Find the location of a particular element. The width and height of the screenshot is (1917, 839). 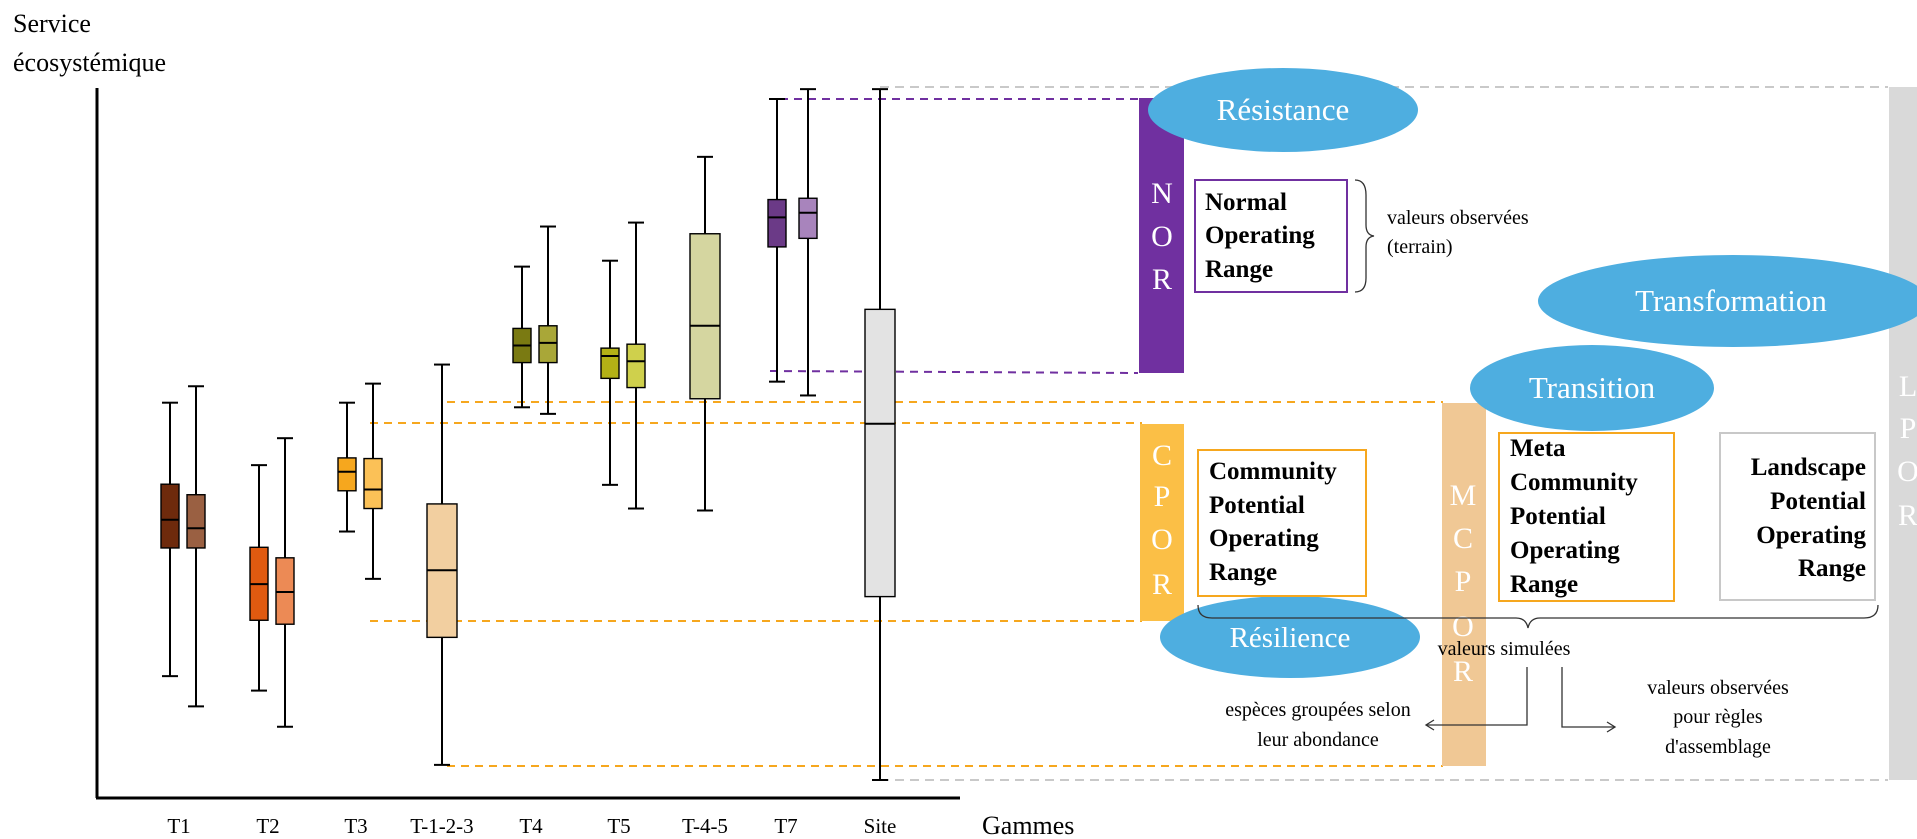

simulated-brace is located at coordinates (1538, 616).